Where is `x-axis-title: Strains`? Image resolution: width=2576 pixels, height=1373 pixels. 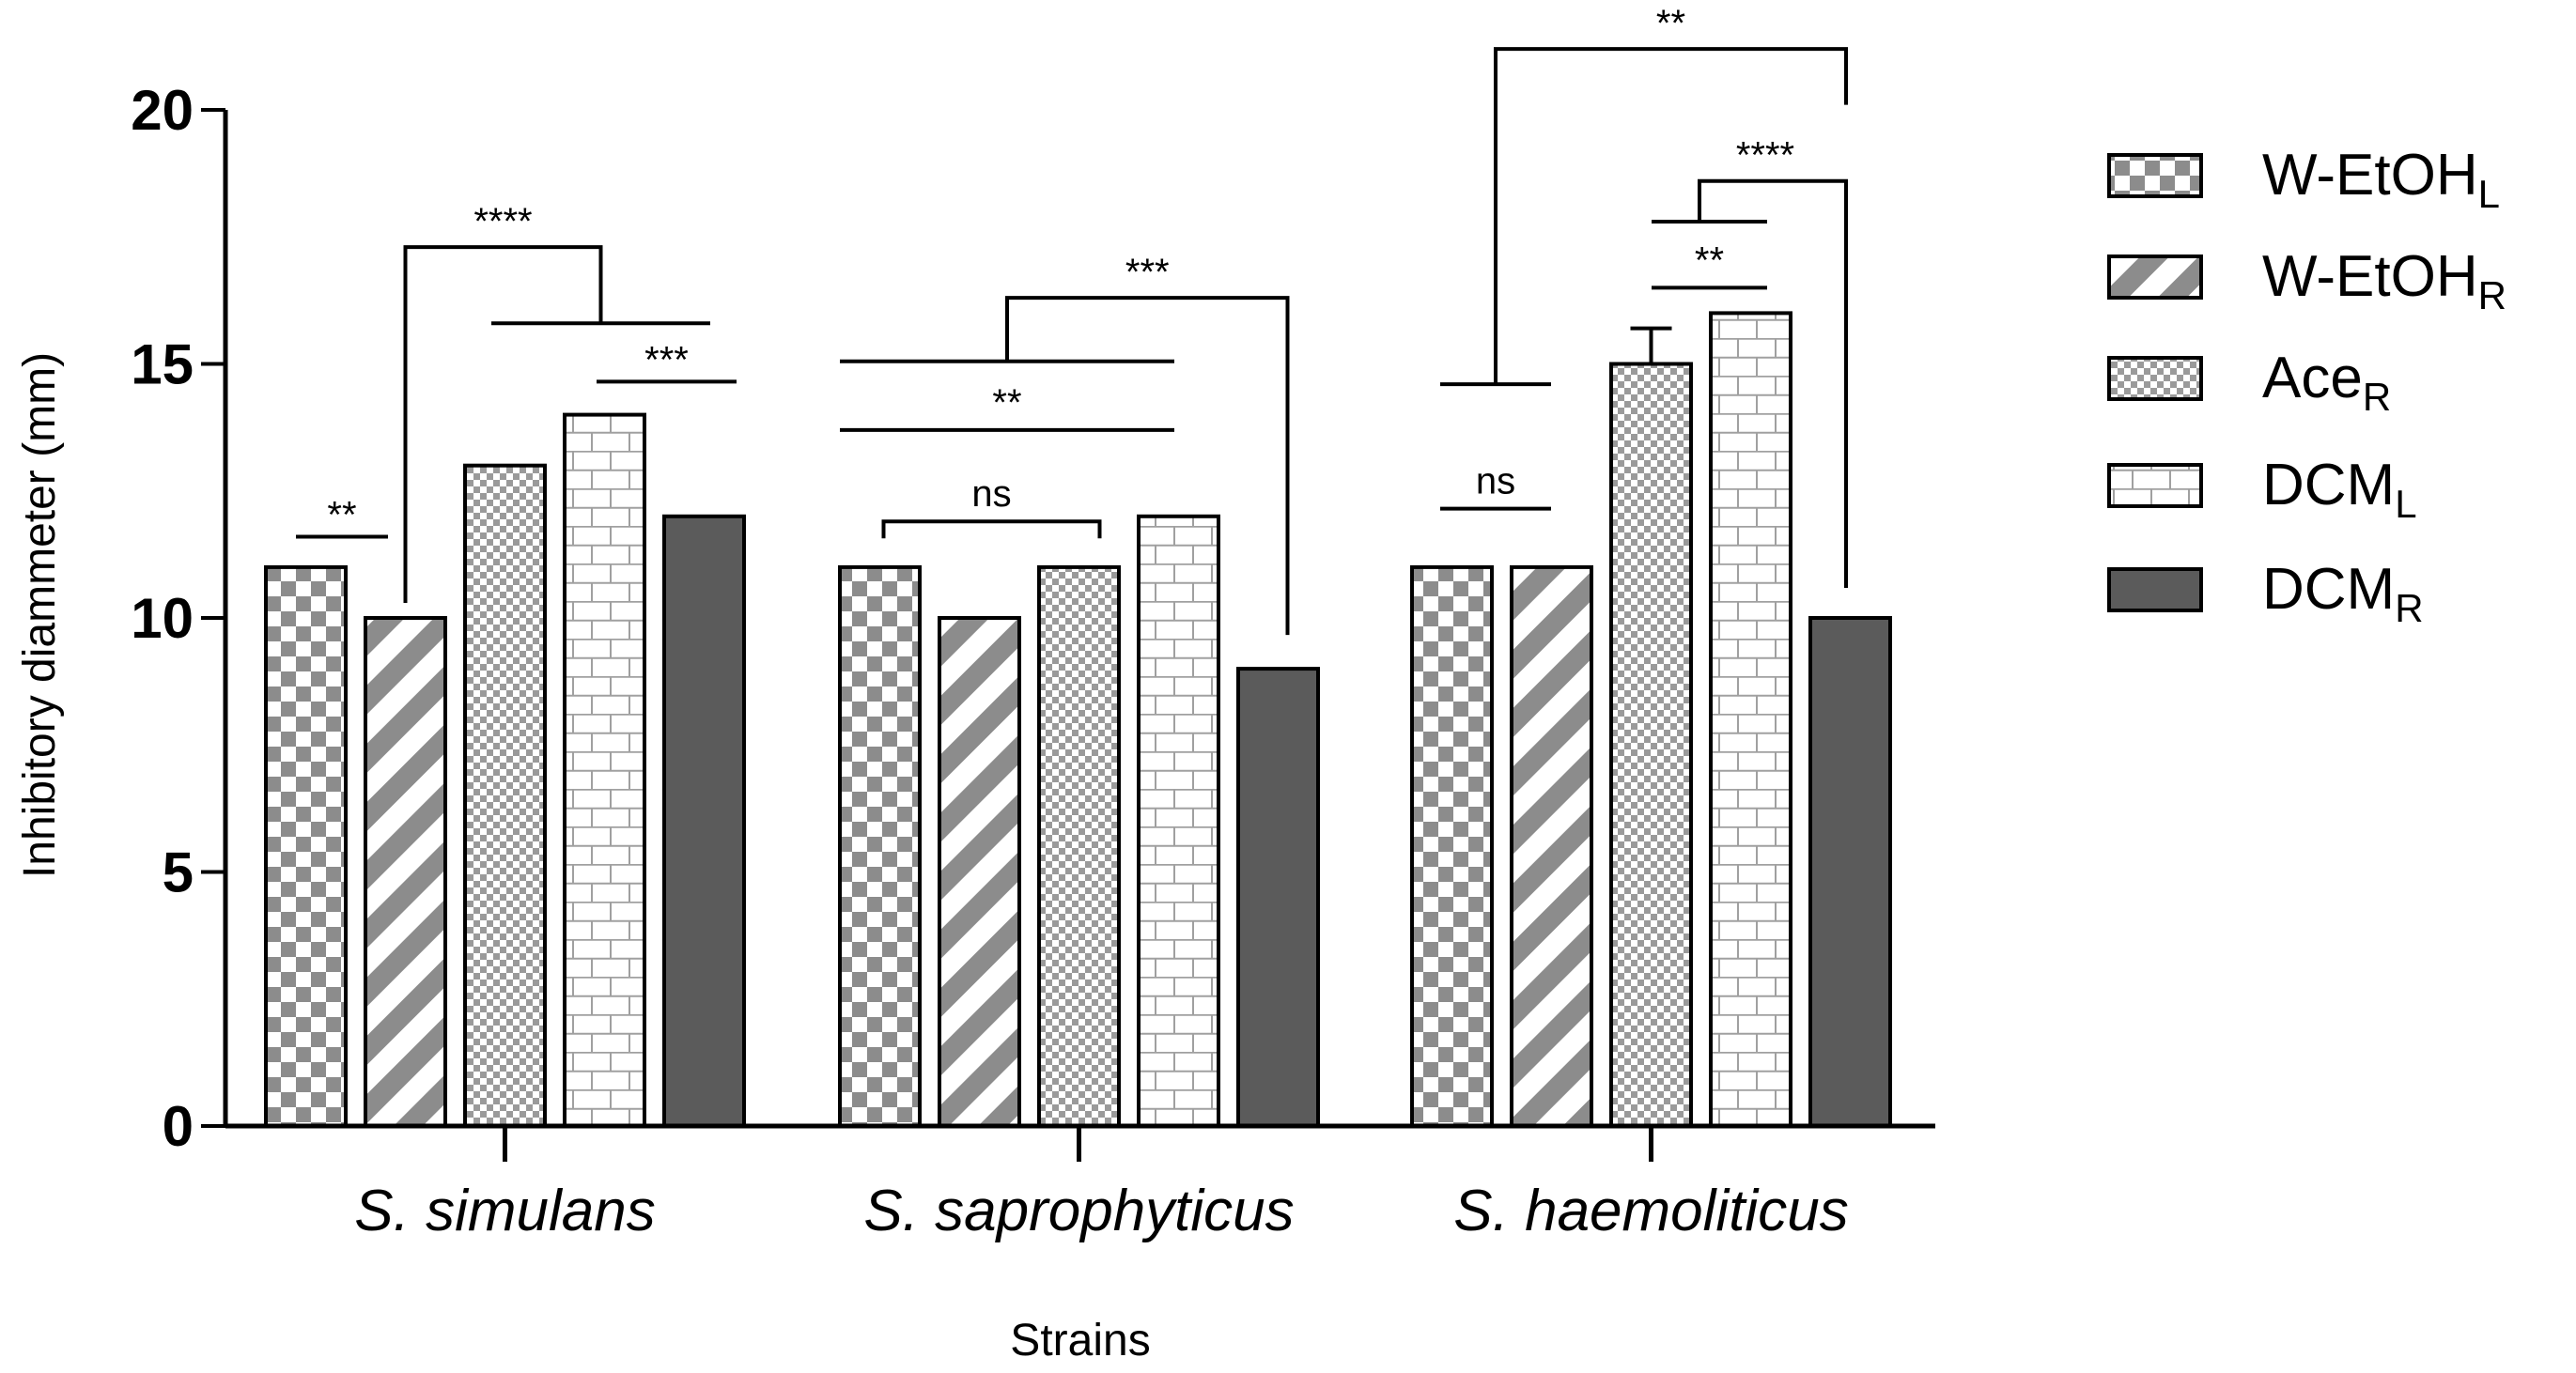
x-axis-title: Strains is located at coordinates (1080, 1341).